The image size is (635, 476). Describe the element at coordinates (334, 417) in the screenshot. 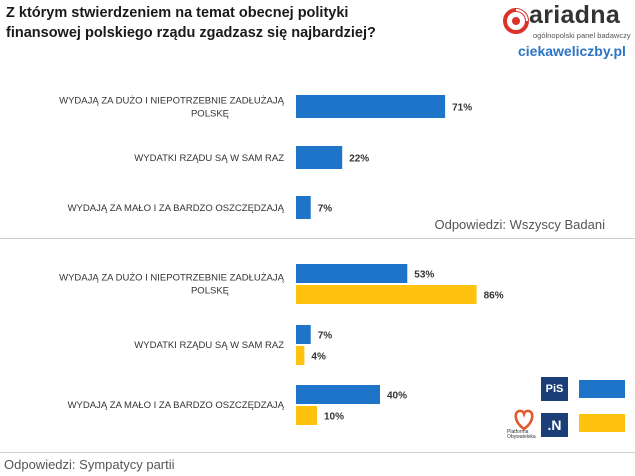

I see `data-label: 10%` at that location.